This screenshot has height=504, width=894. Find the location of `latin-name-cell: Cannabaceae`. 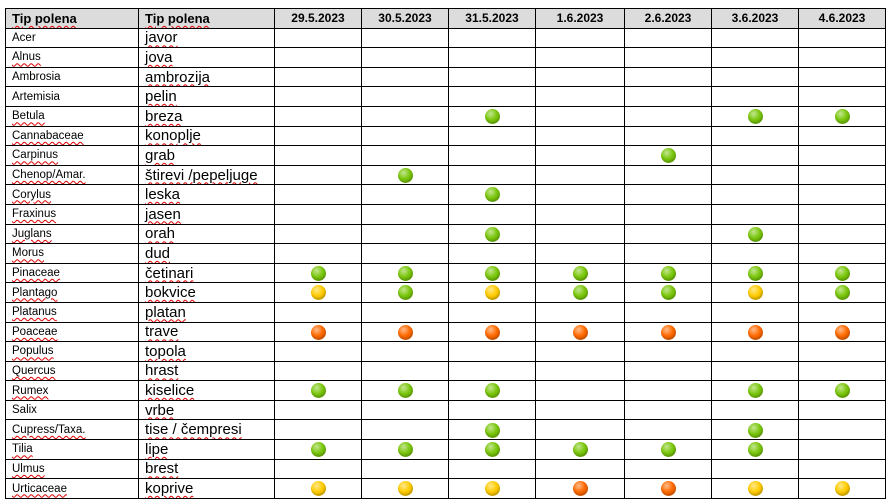

latin-name-cell: Cannabaceae is located at coordinates (72, 136).